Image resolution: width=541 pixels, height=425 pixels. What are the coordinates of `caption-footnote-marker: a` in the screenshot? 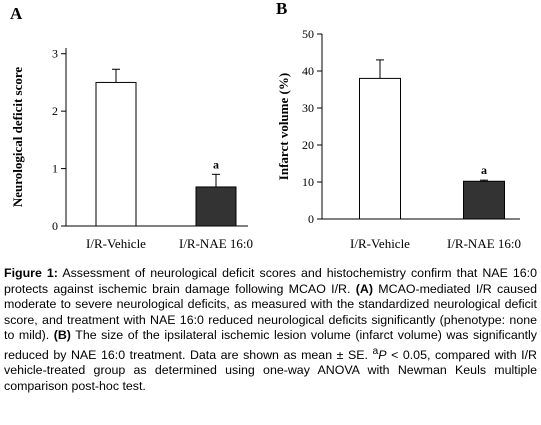 It's located at (375, 351).